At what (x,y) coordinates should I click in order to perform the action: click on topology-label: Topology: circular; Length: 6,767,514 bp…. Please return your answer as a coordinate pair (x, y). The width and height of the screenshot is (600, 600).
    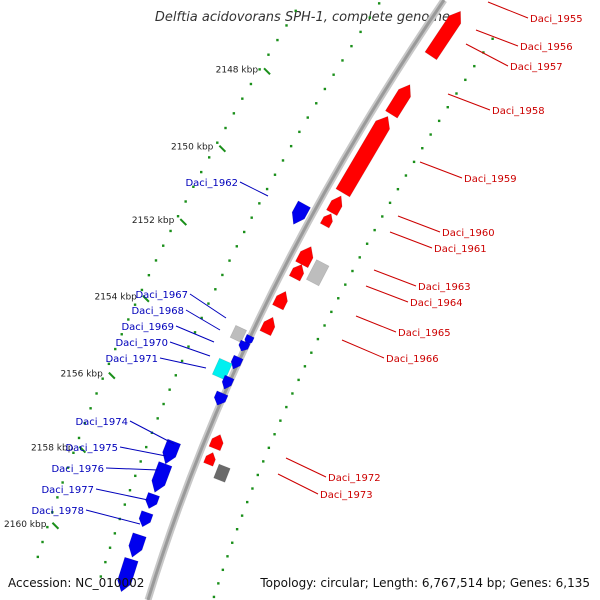
    Looking at the image, I should click on (425, 583).